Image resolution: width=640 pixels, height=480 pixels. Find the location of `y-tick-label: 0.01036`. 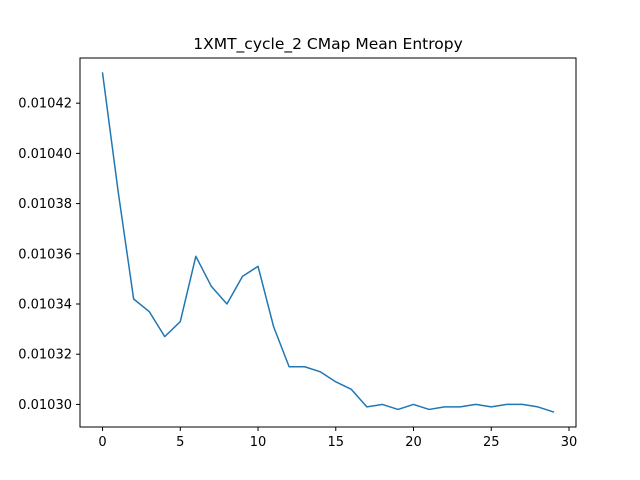

y-tick-label: 0.01036 is located at coordinates (45, 254).